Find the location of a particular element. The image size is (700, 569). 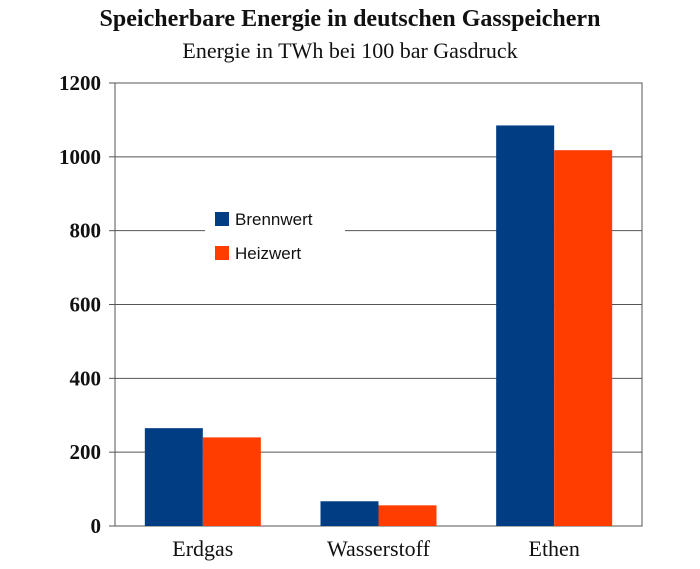

x-tick-label: Erdgas is located at coordinates (202, 548).